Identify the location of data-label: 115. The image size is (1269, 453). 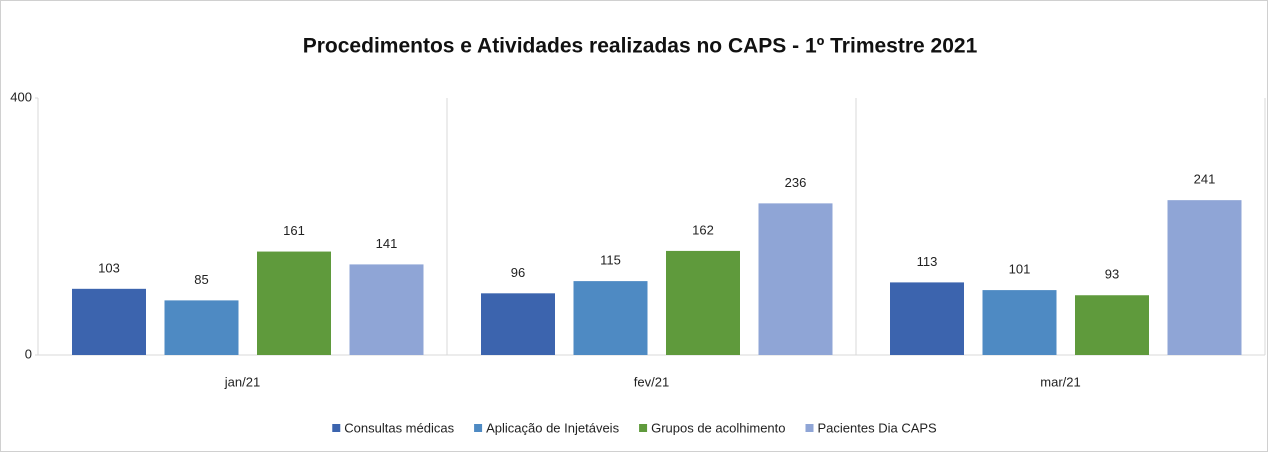
(610, 260).